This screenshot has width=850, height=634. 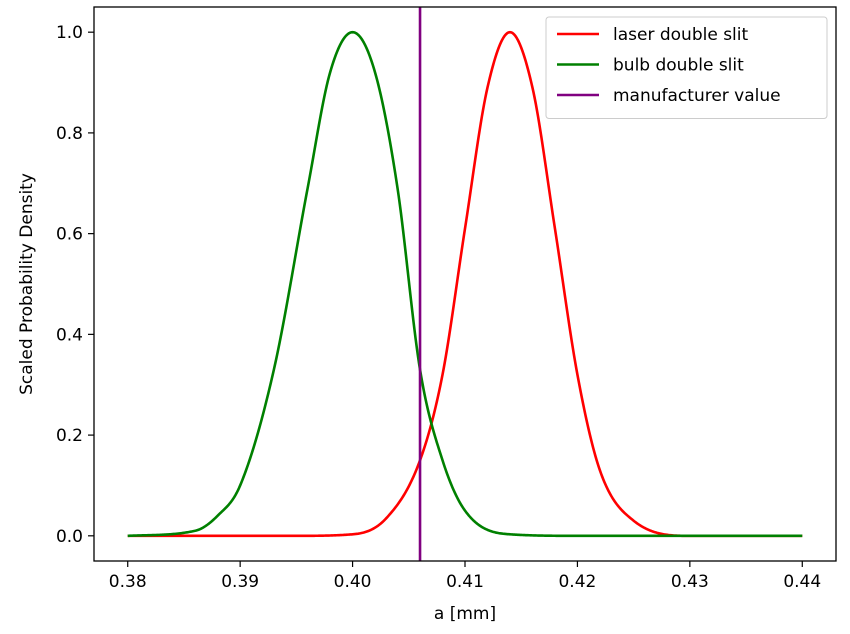 I want to click on y-tick-label: 0.8, so click(x=69, y=134).